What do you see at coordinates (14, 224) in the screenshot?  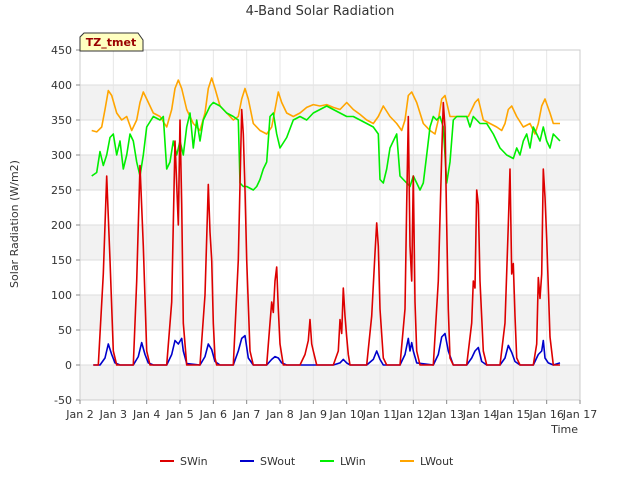 I see `y-axis-label: Solar Radiation (W/m2)` at bounding box center [14, 224].